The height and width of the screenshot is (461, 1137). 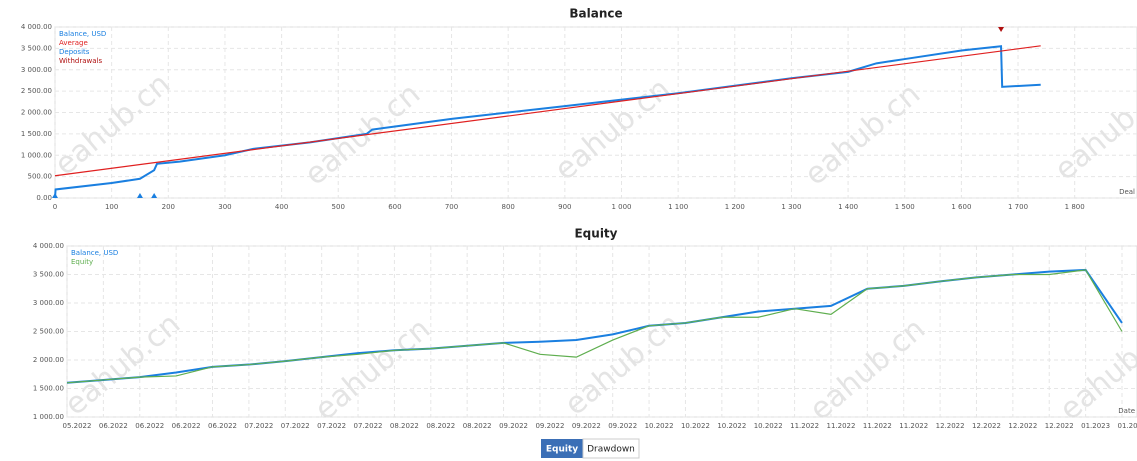 I want to click on tab-label: Equity, so click(x=562, y=450).